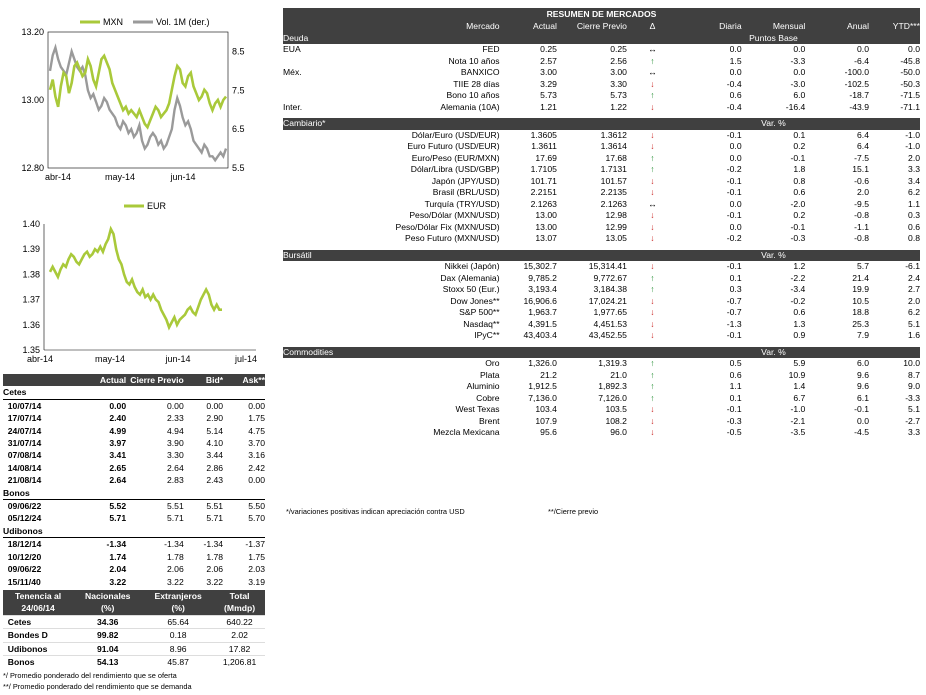 Image resolution: width=926 pixels, height=695 pixels. I want to click on prev-cell: 1.7131, so click(613, 169).